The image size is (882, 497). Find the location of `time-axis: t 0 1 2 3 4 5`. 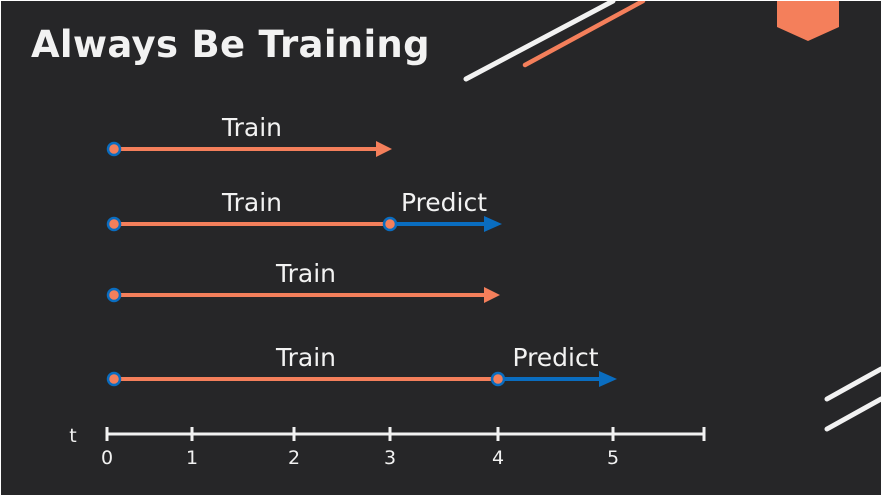

time-axis: t 0 1 2 3 4 5 is located at coordinates (387, 447).